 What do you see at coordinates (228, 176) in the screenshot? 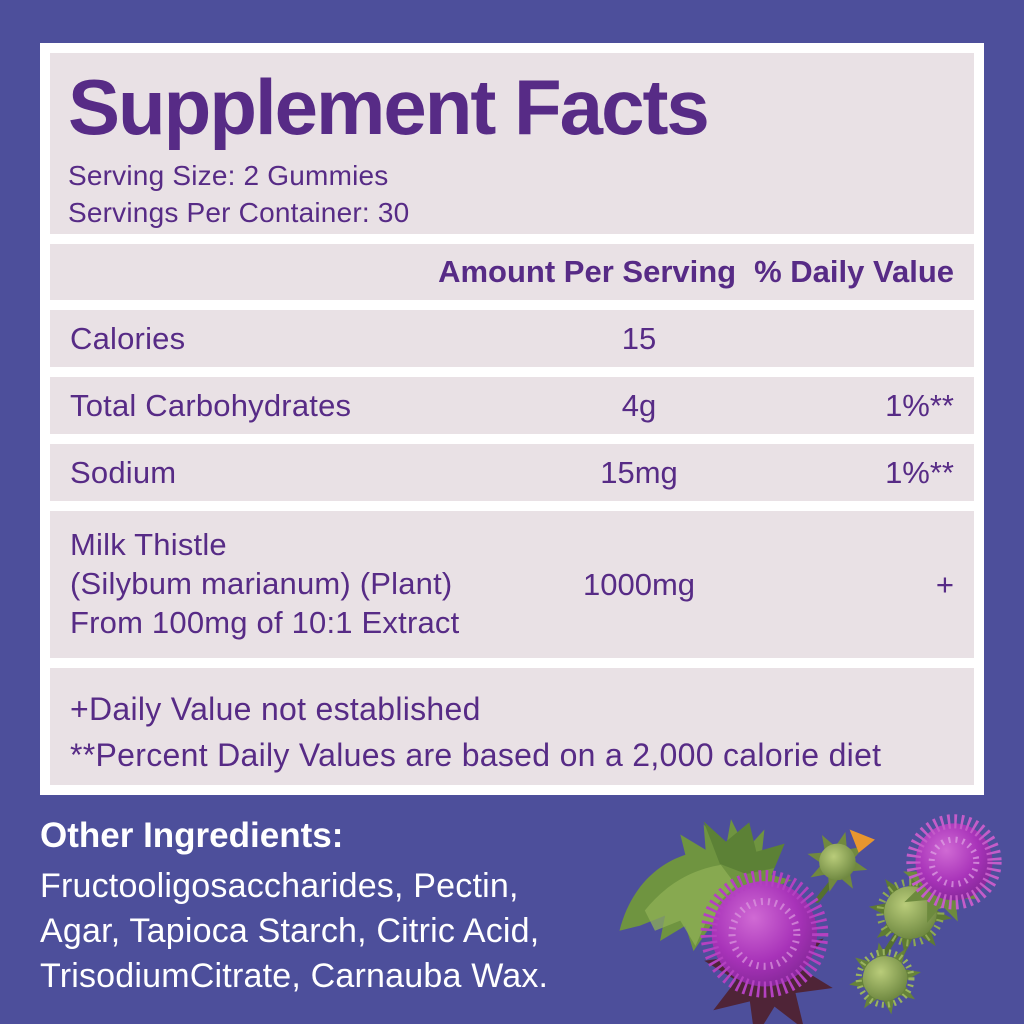
I see `serving-size: Serving Size: 2 Gummies` at bounding box center [228, 176].